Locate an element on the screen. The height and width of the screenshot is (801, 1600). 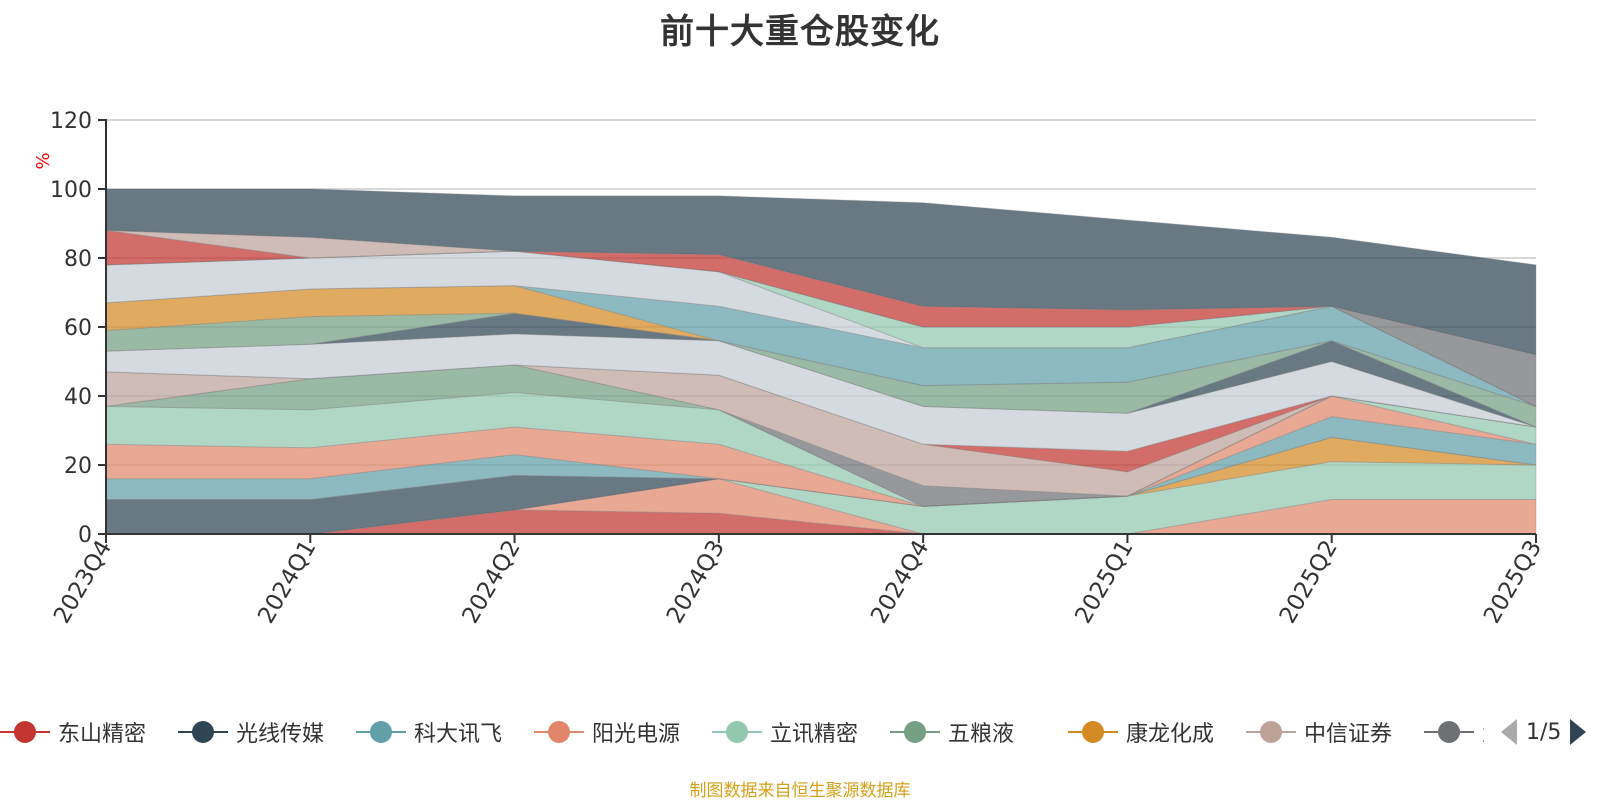
legend-label: 光线传媒 is located at coordinates (280, 734).